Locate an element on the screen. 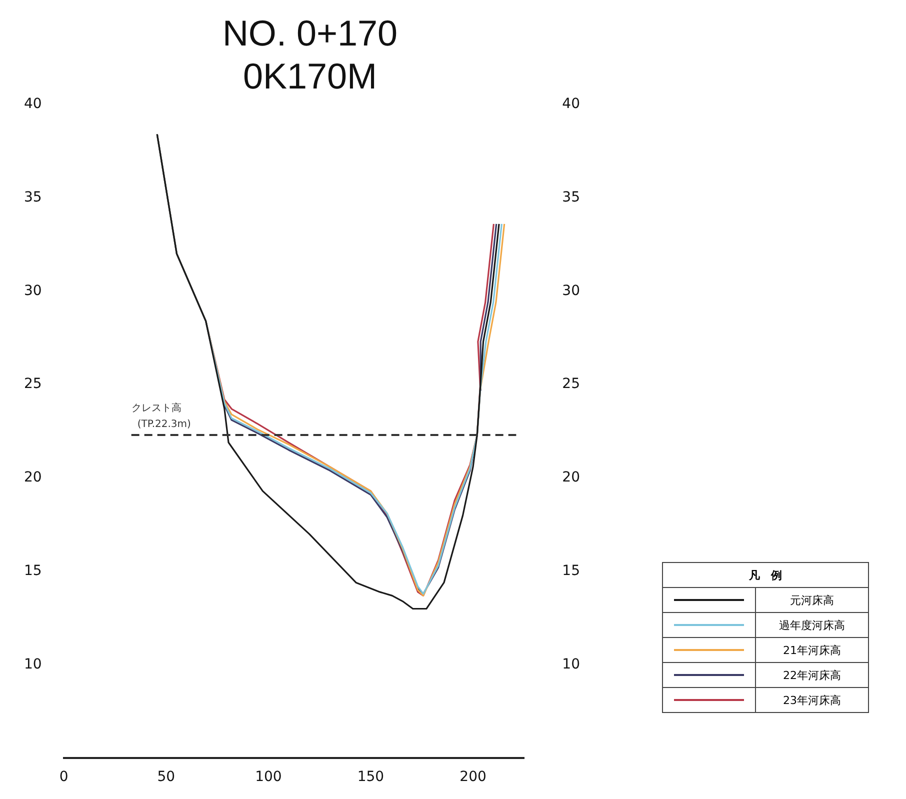 The image size is (906, 799). ref-line-label: クレスト高 (TP.22.3m) is located at coordinates (161, 416).